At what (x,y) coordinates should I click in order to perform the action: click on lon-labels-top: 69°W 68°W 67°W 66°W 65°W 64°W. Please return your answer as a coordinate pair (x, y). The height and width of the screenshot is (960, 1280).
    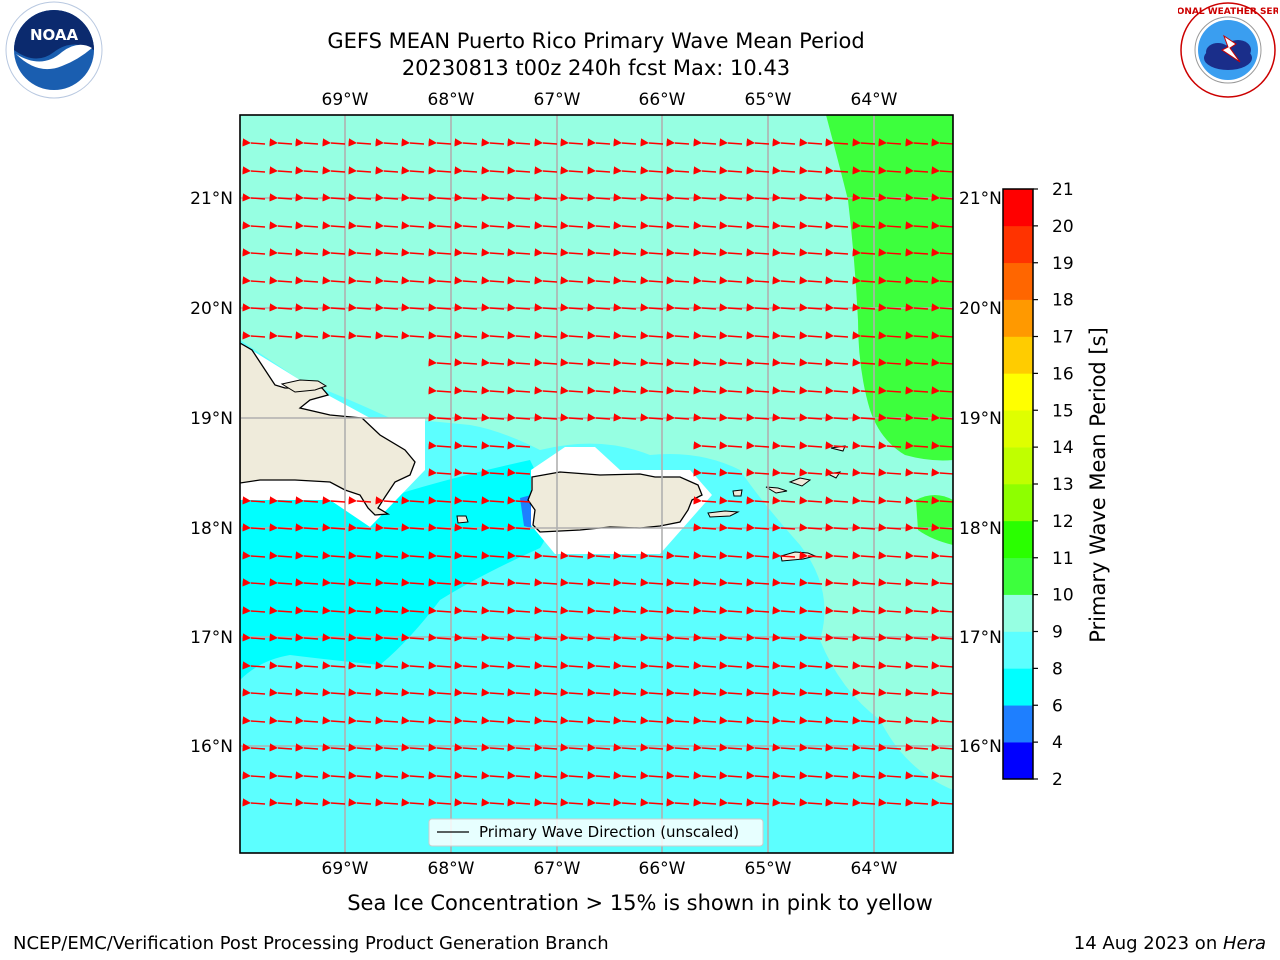
    Looking at the image, I should click on (610, 100).